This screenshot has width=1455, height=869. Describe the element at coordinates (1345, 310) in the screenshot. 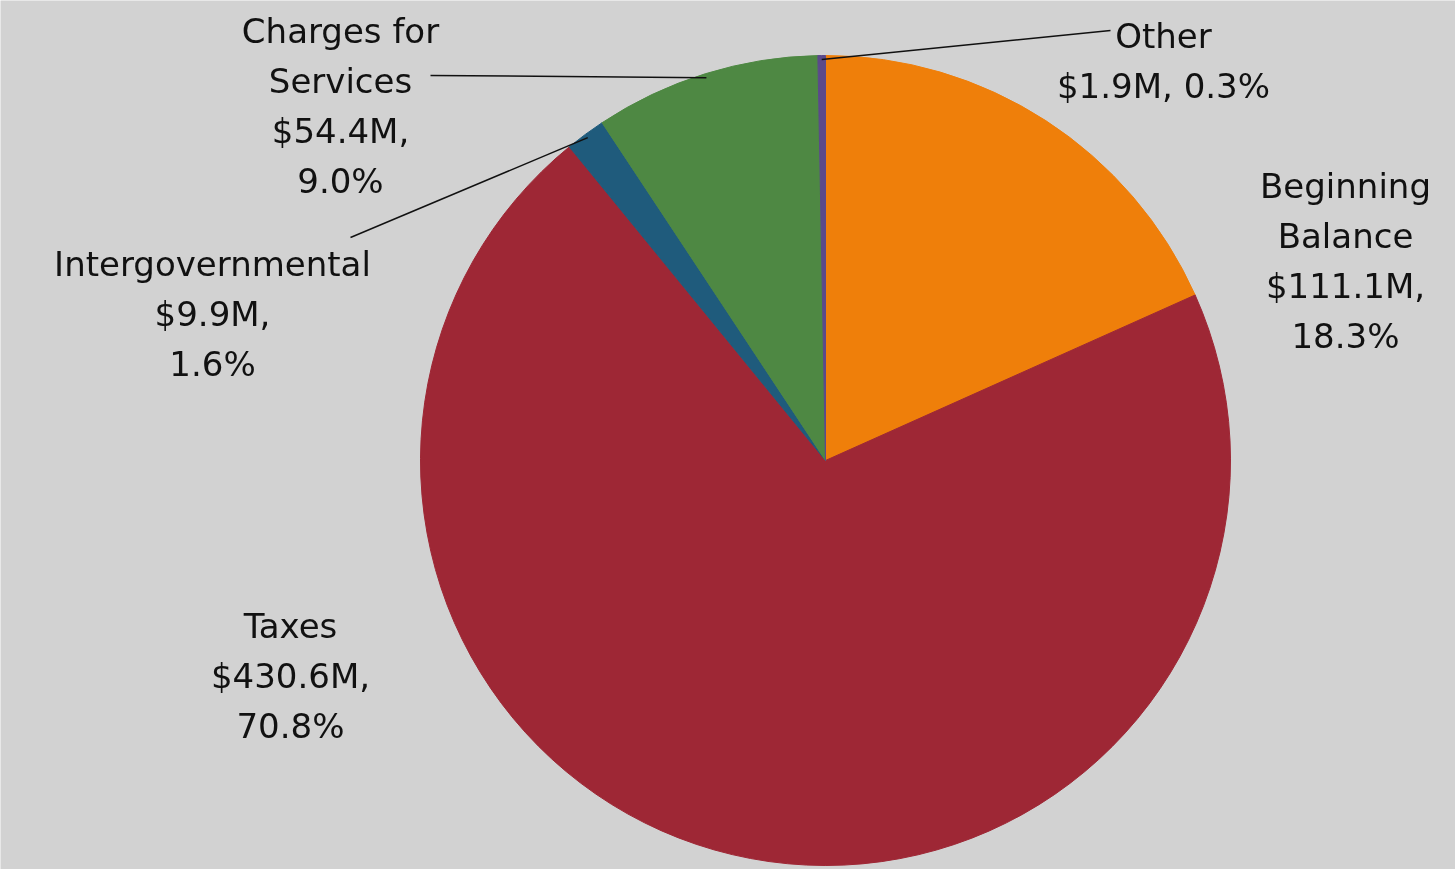

I see `data-label: $111.1M, 18.3%` at that location.